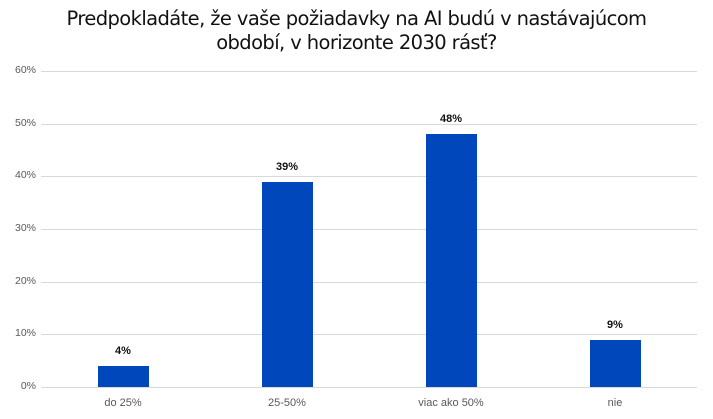  I want to click on y-tick-label: 50%, so click(25, 123).